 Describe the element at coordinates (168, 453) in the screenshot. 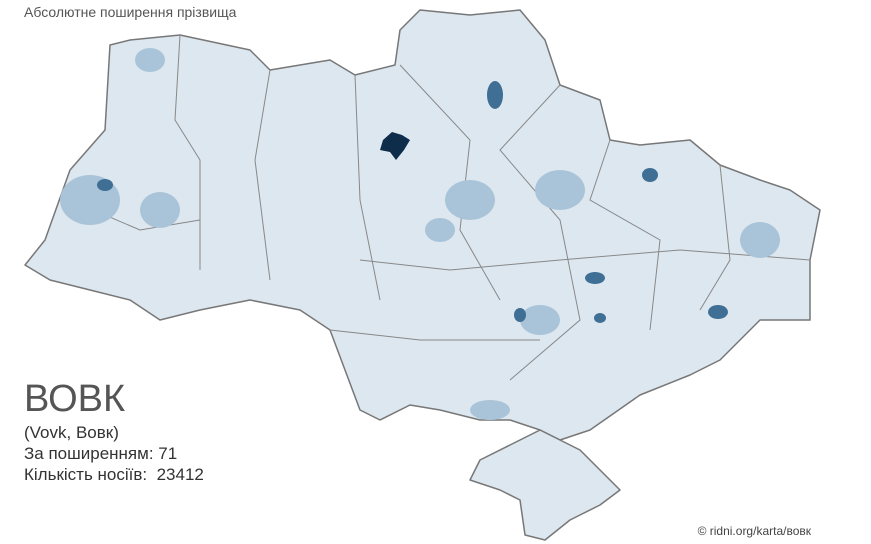

I see `rank: 71` at that location.